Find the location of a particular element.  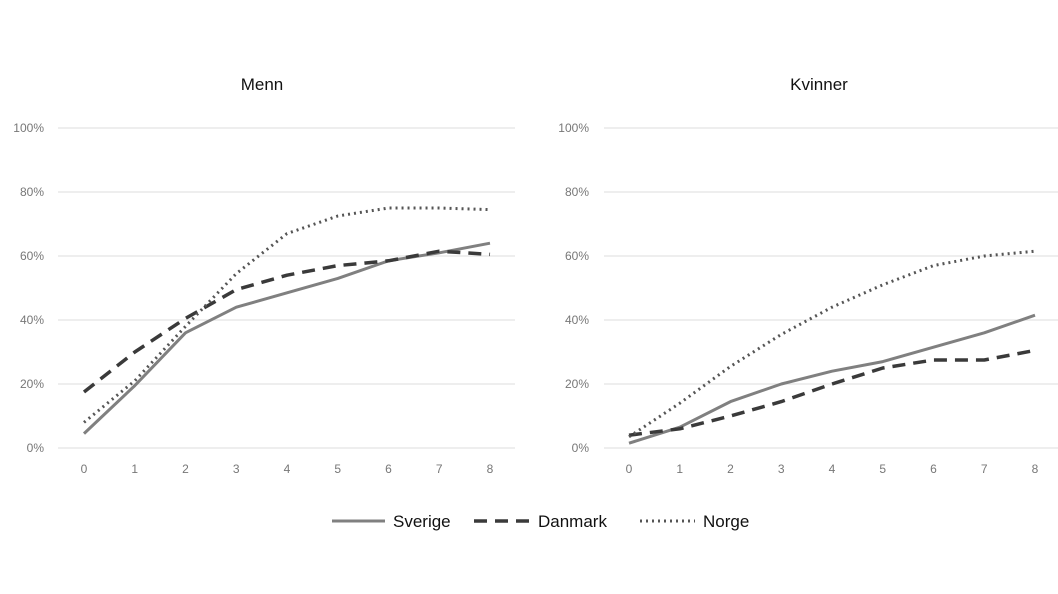

legend-label: Sverige is located at coordinates (422, 521).